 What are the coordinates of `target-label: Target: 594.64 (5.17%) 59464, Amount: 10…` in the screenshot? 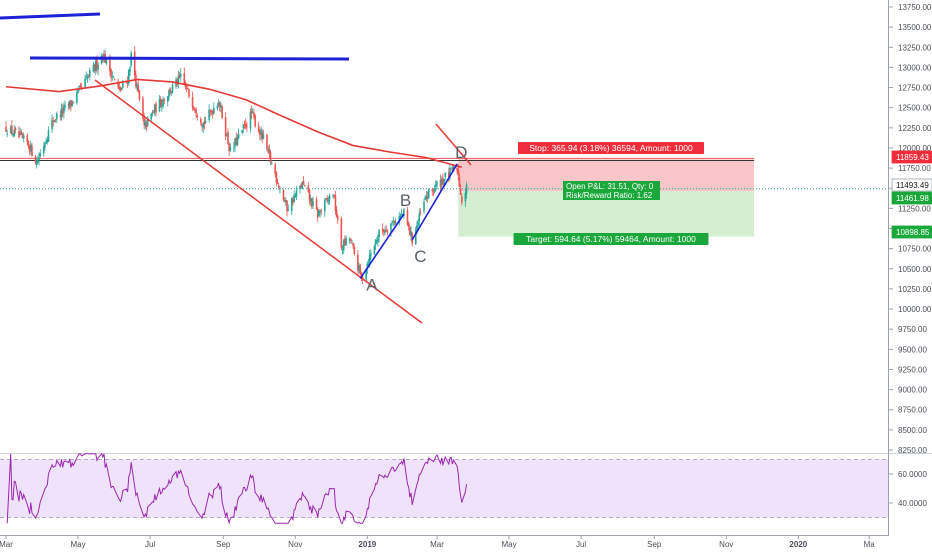 It's located at (611, 239).